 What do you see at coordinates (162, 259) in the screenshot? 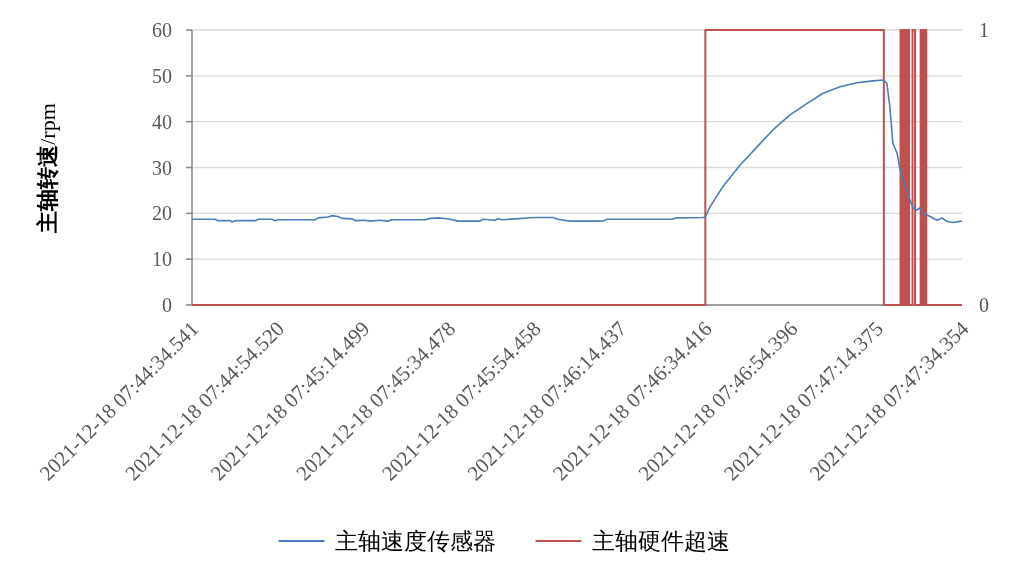
I see `y-tick-label: 10` at bounding box center [162, 259].